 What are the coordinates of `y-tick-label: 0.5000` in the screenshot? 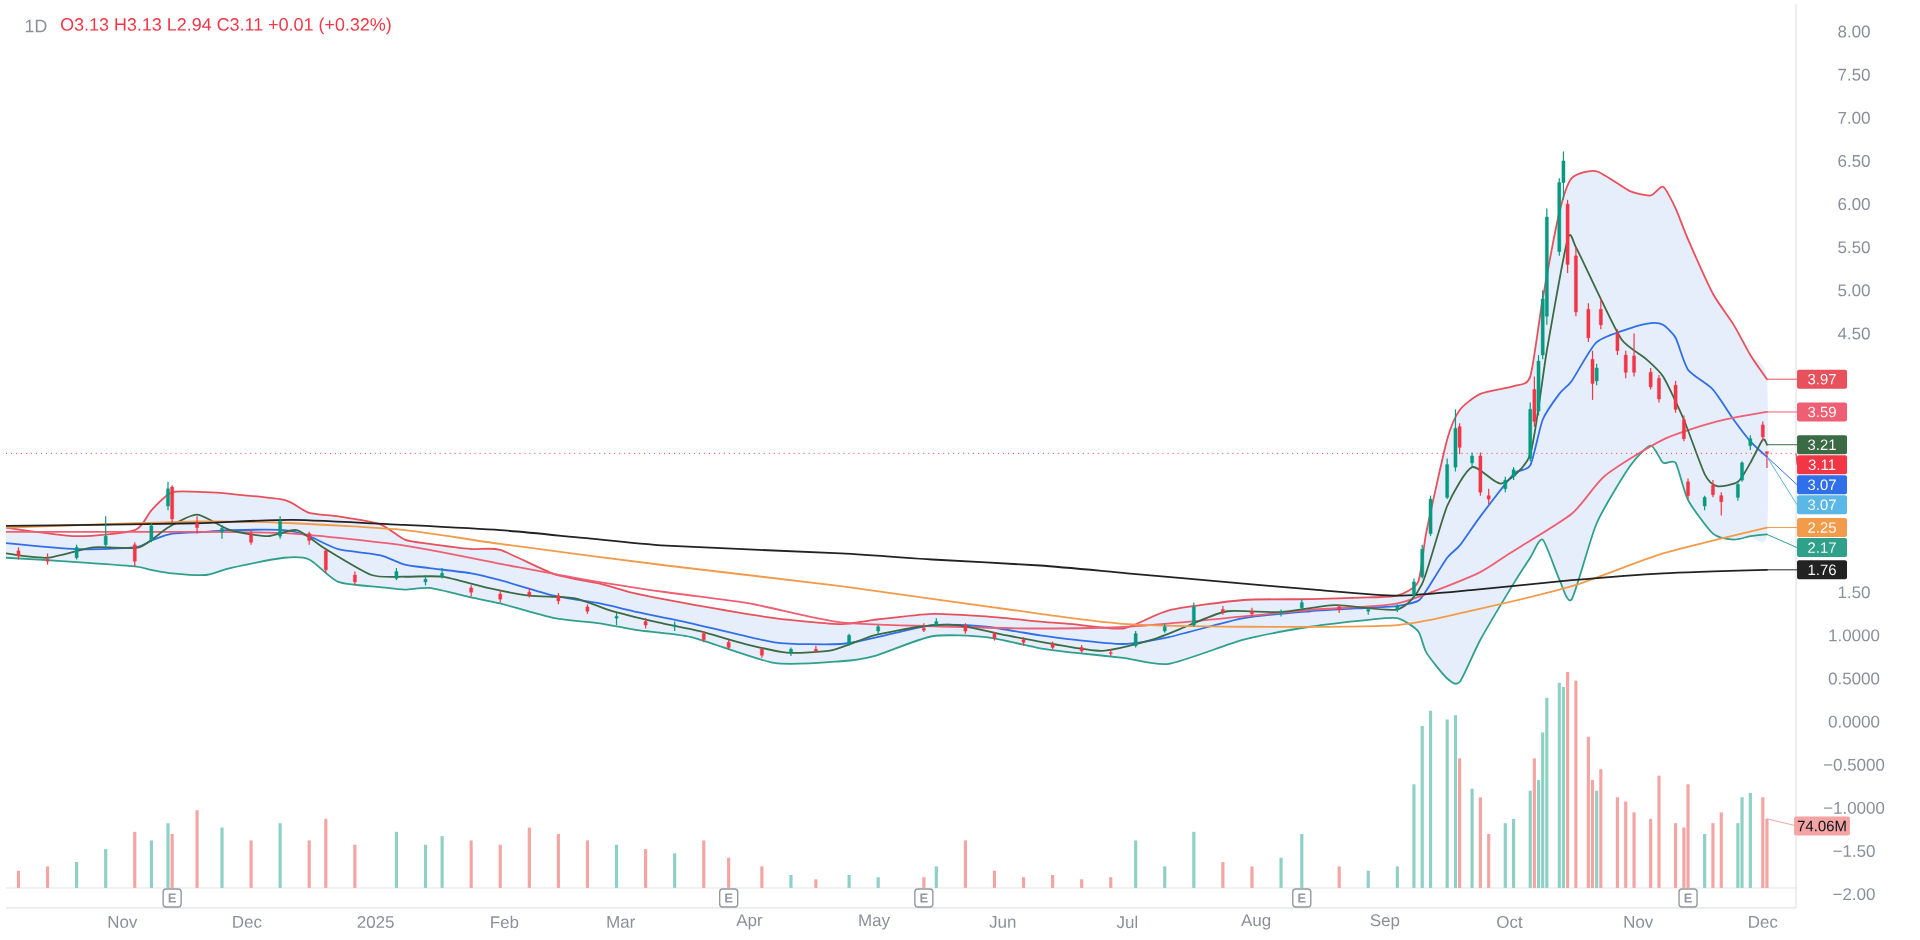 It's located at (1854, 678).